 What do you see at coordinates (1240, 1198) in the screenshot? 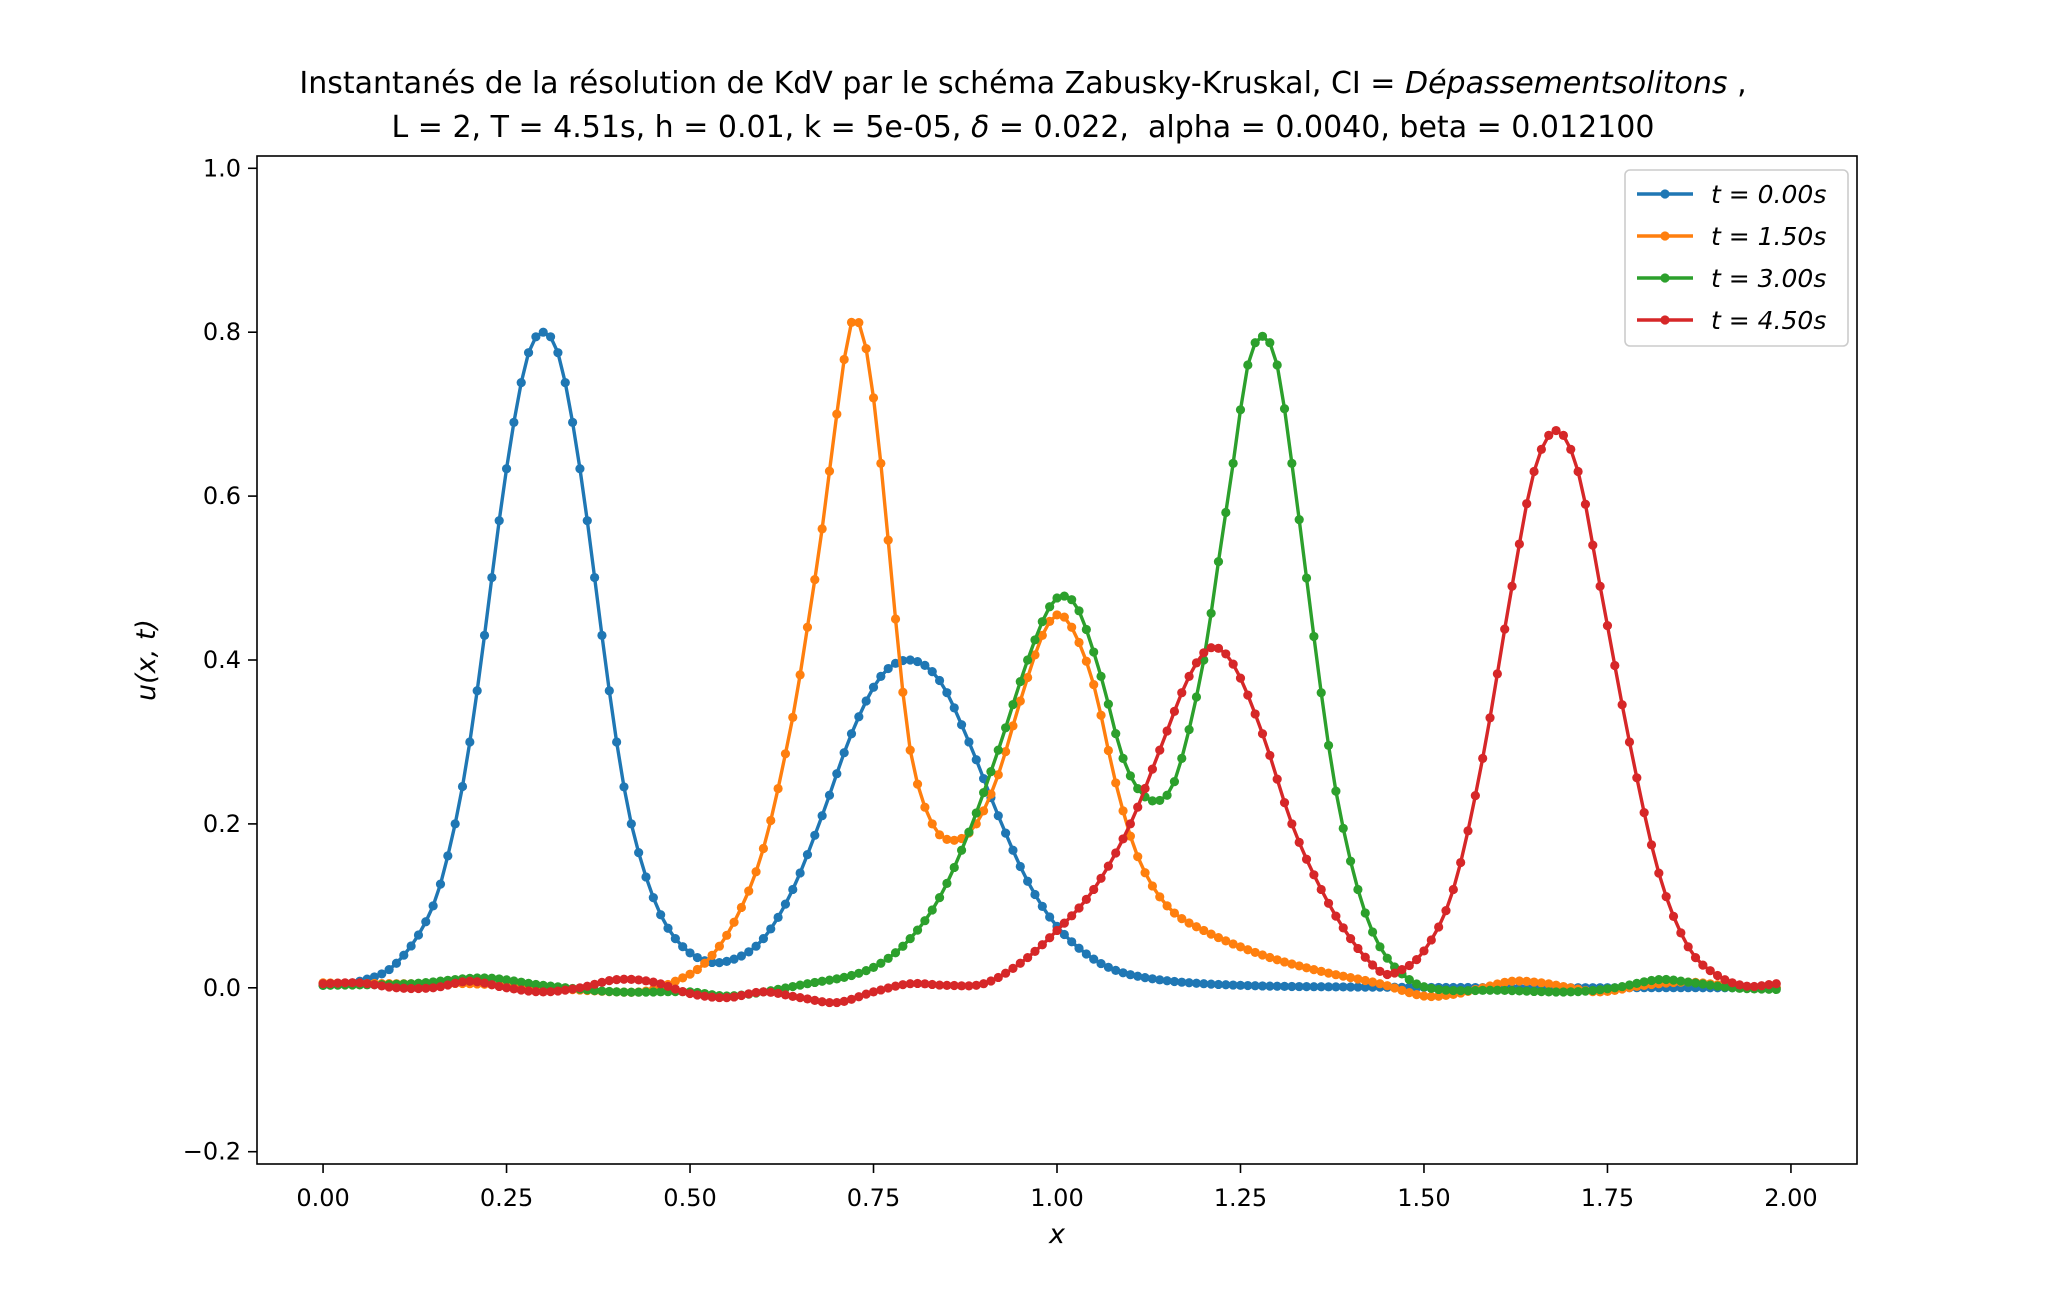
I see `x-tick-label: 1.25` at bounding box center [1240, 1198].